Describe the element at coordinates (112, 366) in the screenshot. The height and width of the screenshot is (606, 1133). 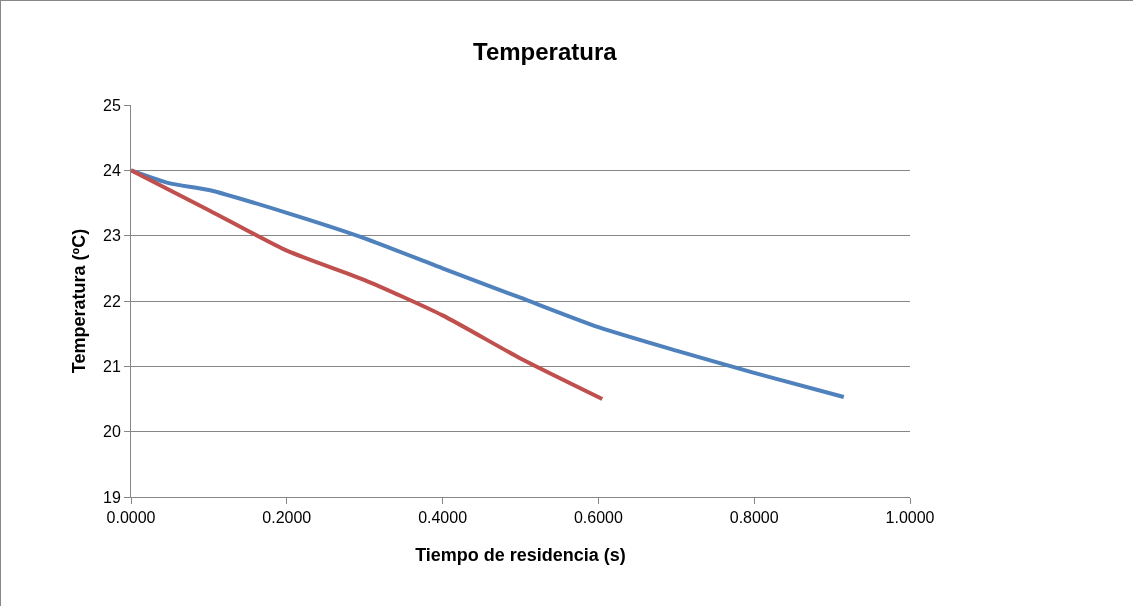
I see `y-tick-label: 21` at that location.